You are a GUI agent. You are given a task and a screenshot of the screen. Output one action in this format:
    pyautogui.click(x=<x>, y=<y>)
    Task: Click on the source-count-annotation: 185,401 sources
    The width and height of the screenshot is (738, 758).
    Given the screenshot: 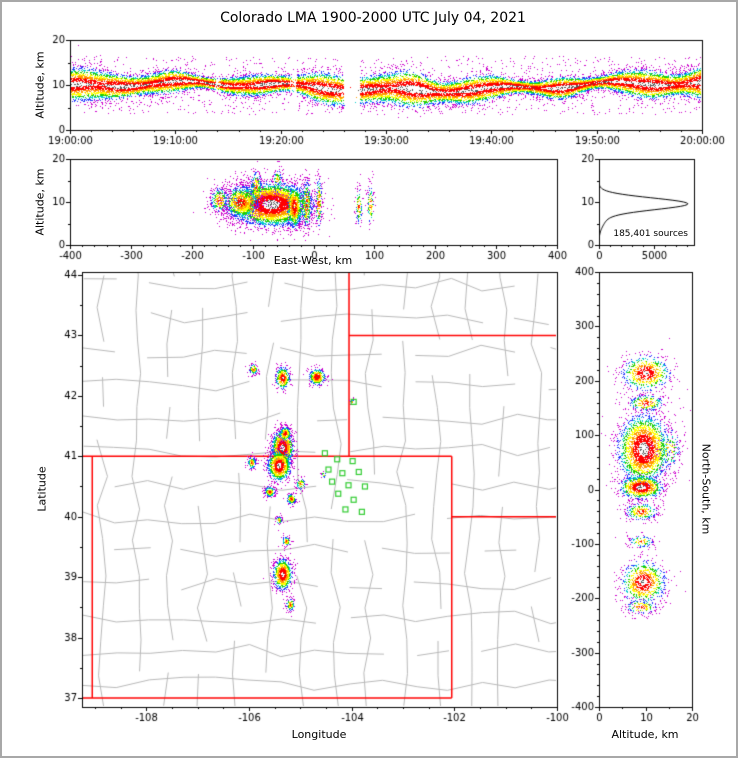 What is the action you would take?
    pyautogui.click(x=650, y=234)
    